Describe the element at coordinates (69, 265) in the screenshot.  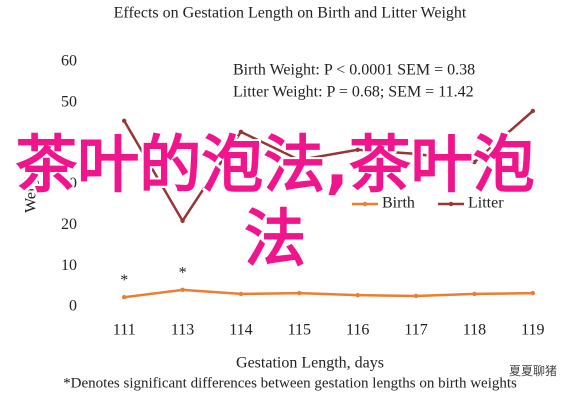
I see `y-tick-label: 10` at that location.